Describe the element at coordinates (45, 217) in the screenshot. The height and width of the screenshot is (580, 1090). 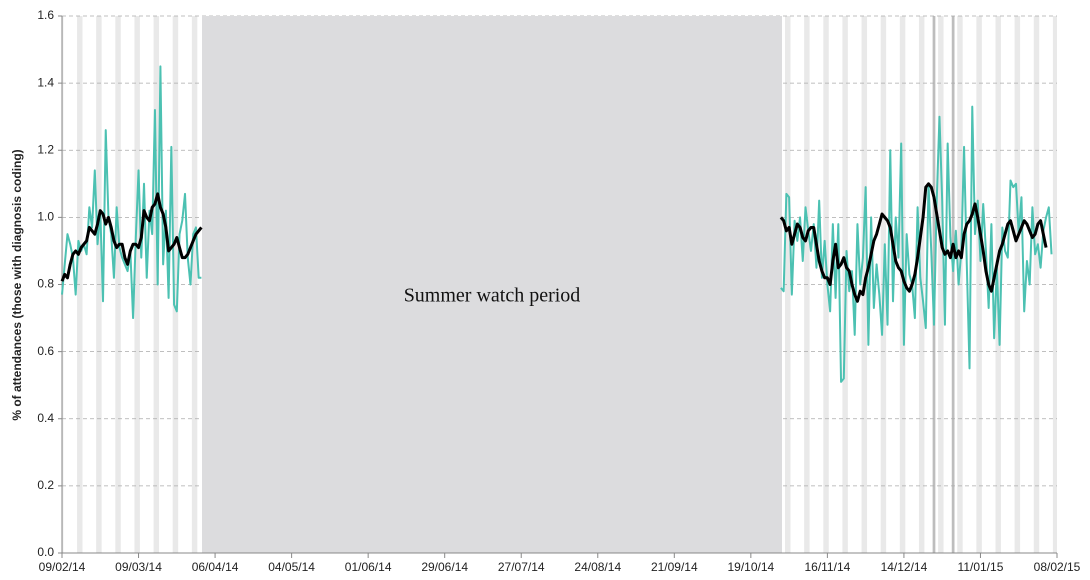
I see `y-tick-label: 1.0` at that location.